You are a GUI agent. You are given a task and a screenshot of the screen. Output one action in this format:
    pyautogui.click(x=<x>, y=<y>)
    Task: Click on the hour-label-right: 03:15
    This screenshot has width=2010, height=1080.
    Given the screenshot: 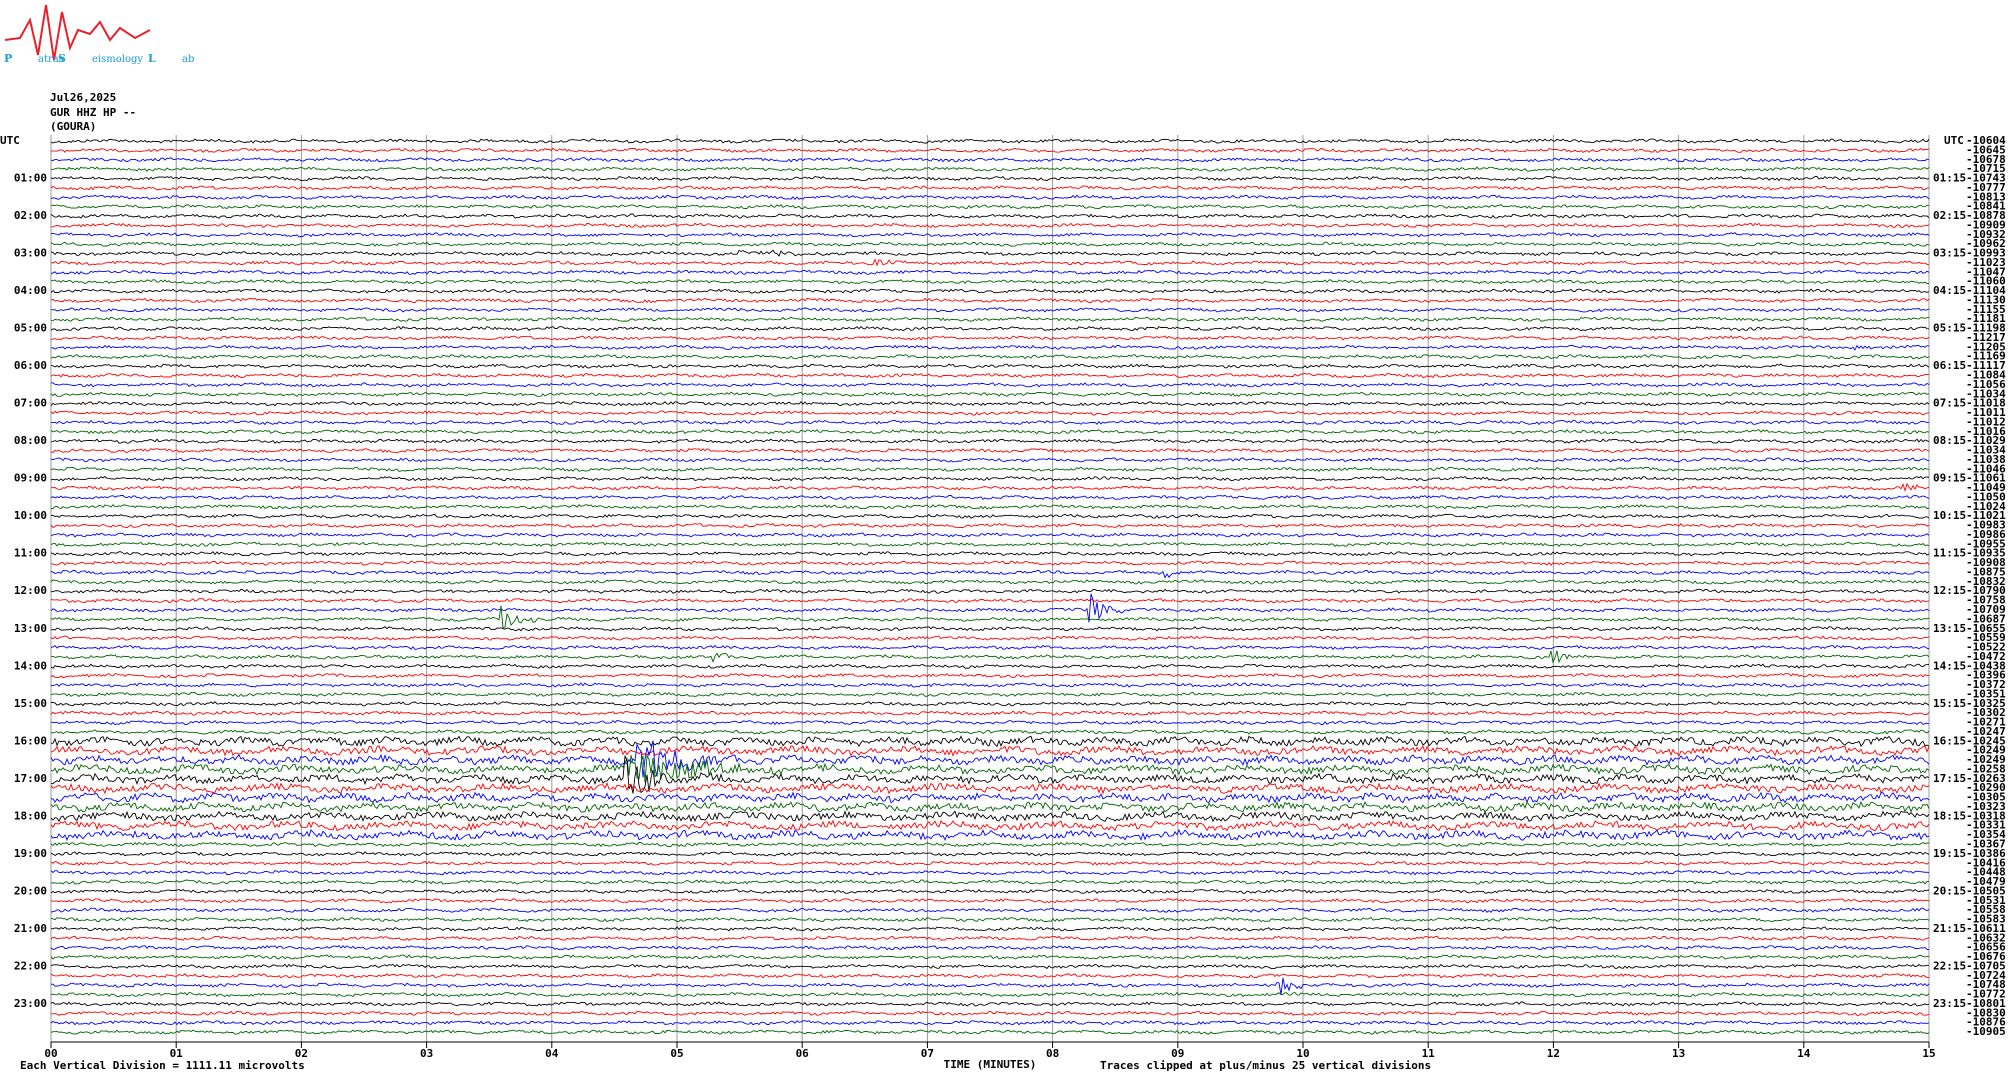 What is the action you would take?
    pyautogui.click(x=1949, y=253)
    